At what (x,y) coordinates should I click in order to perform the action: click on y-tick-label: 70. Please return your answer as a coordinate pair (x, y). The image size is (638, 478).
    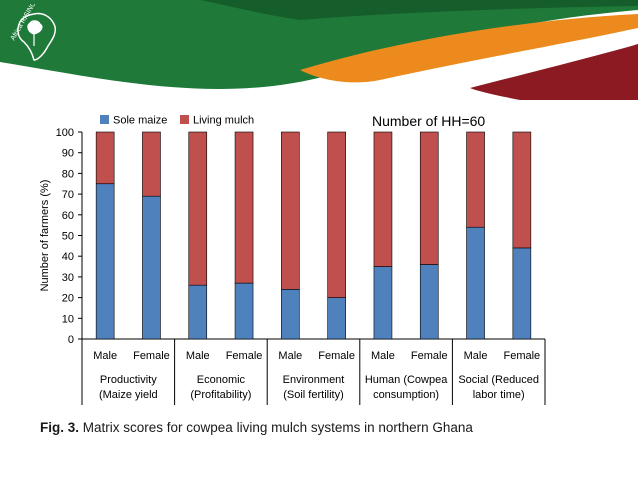
    Looking at the image, I should click on (68, 195).